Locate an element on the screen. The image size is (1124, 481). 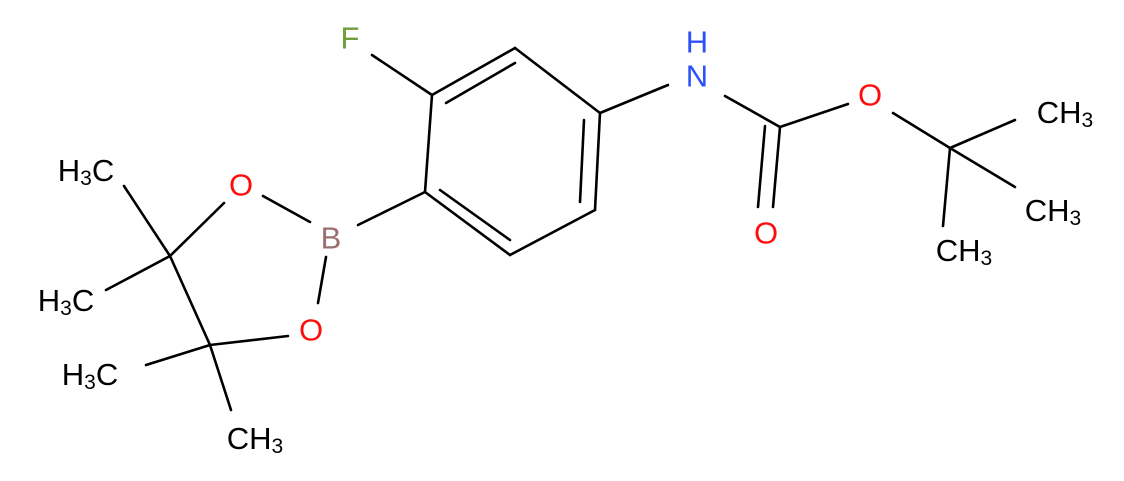
atom-label: N is located at coordinates (697, 76).